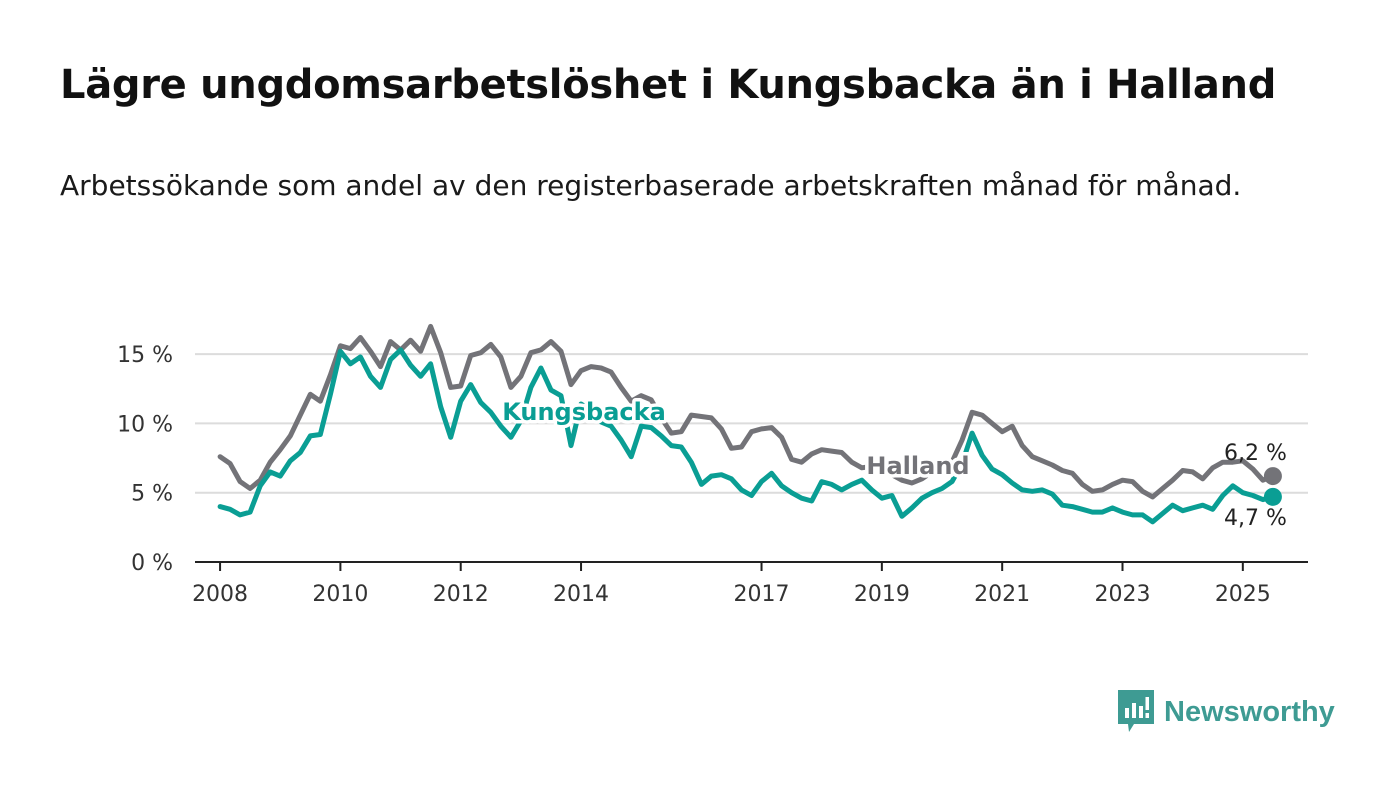  What do you see at coordinates (581, 594) in the screenshot?
I see `x-tick-label: 2014` at bounding box center [581, 594].